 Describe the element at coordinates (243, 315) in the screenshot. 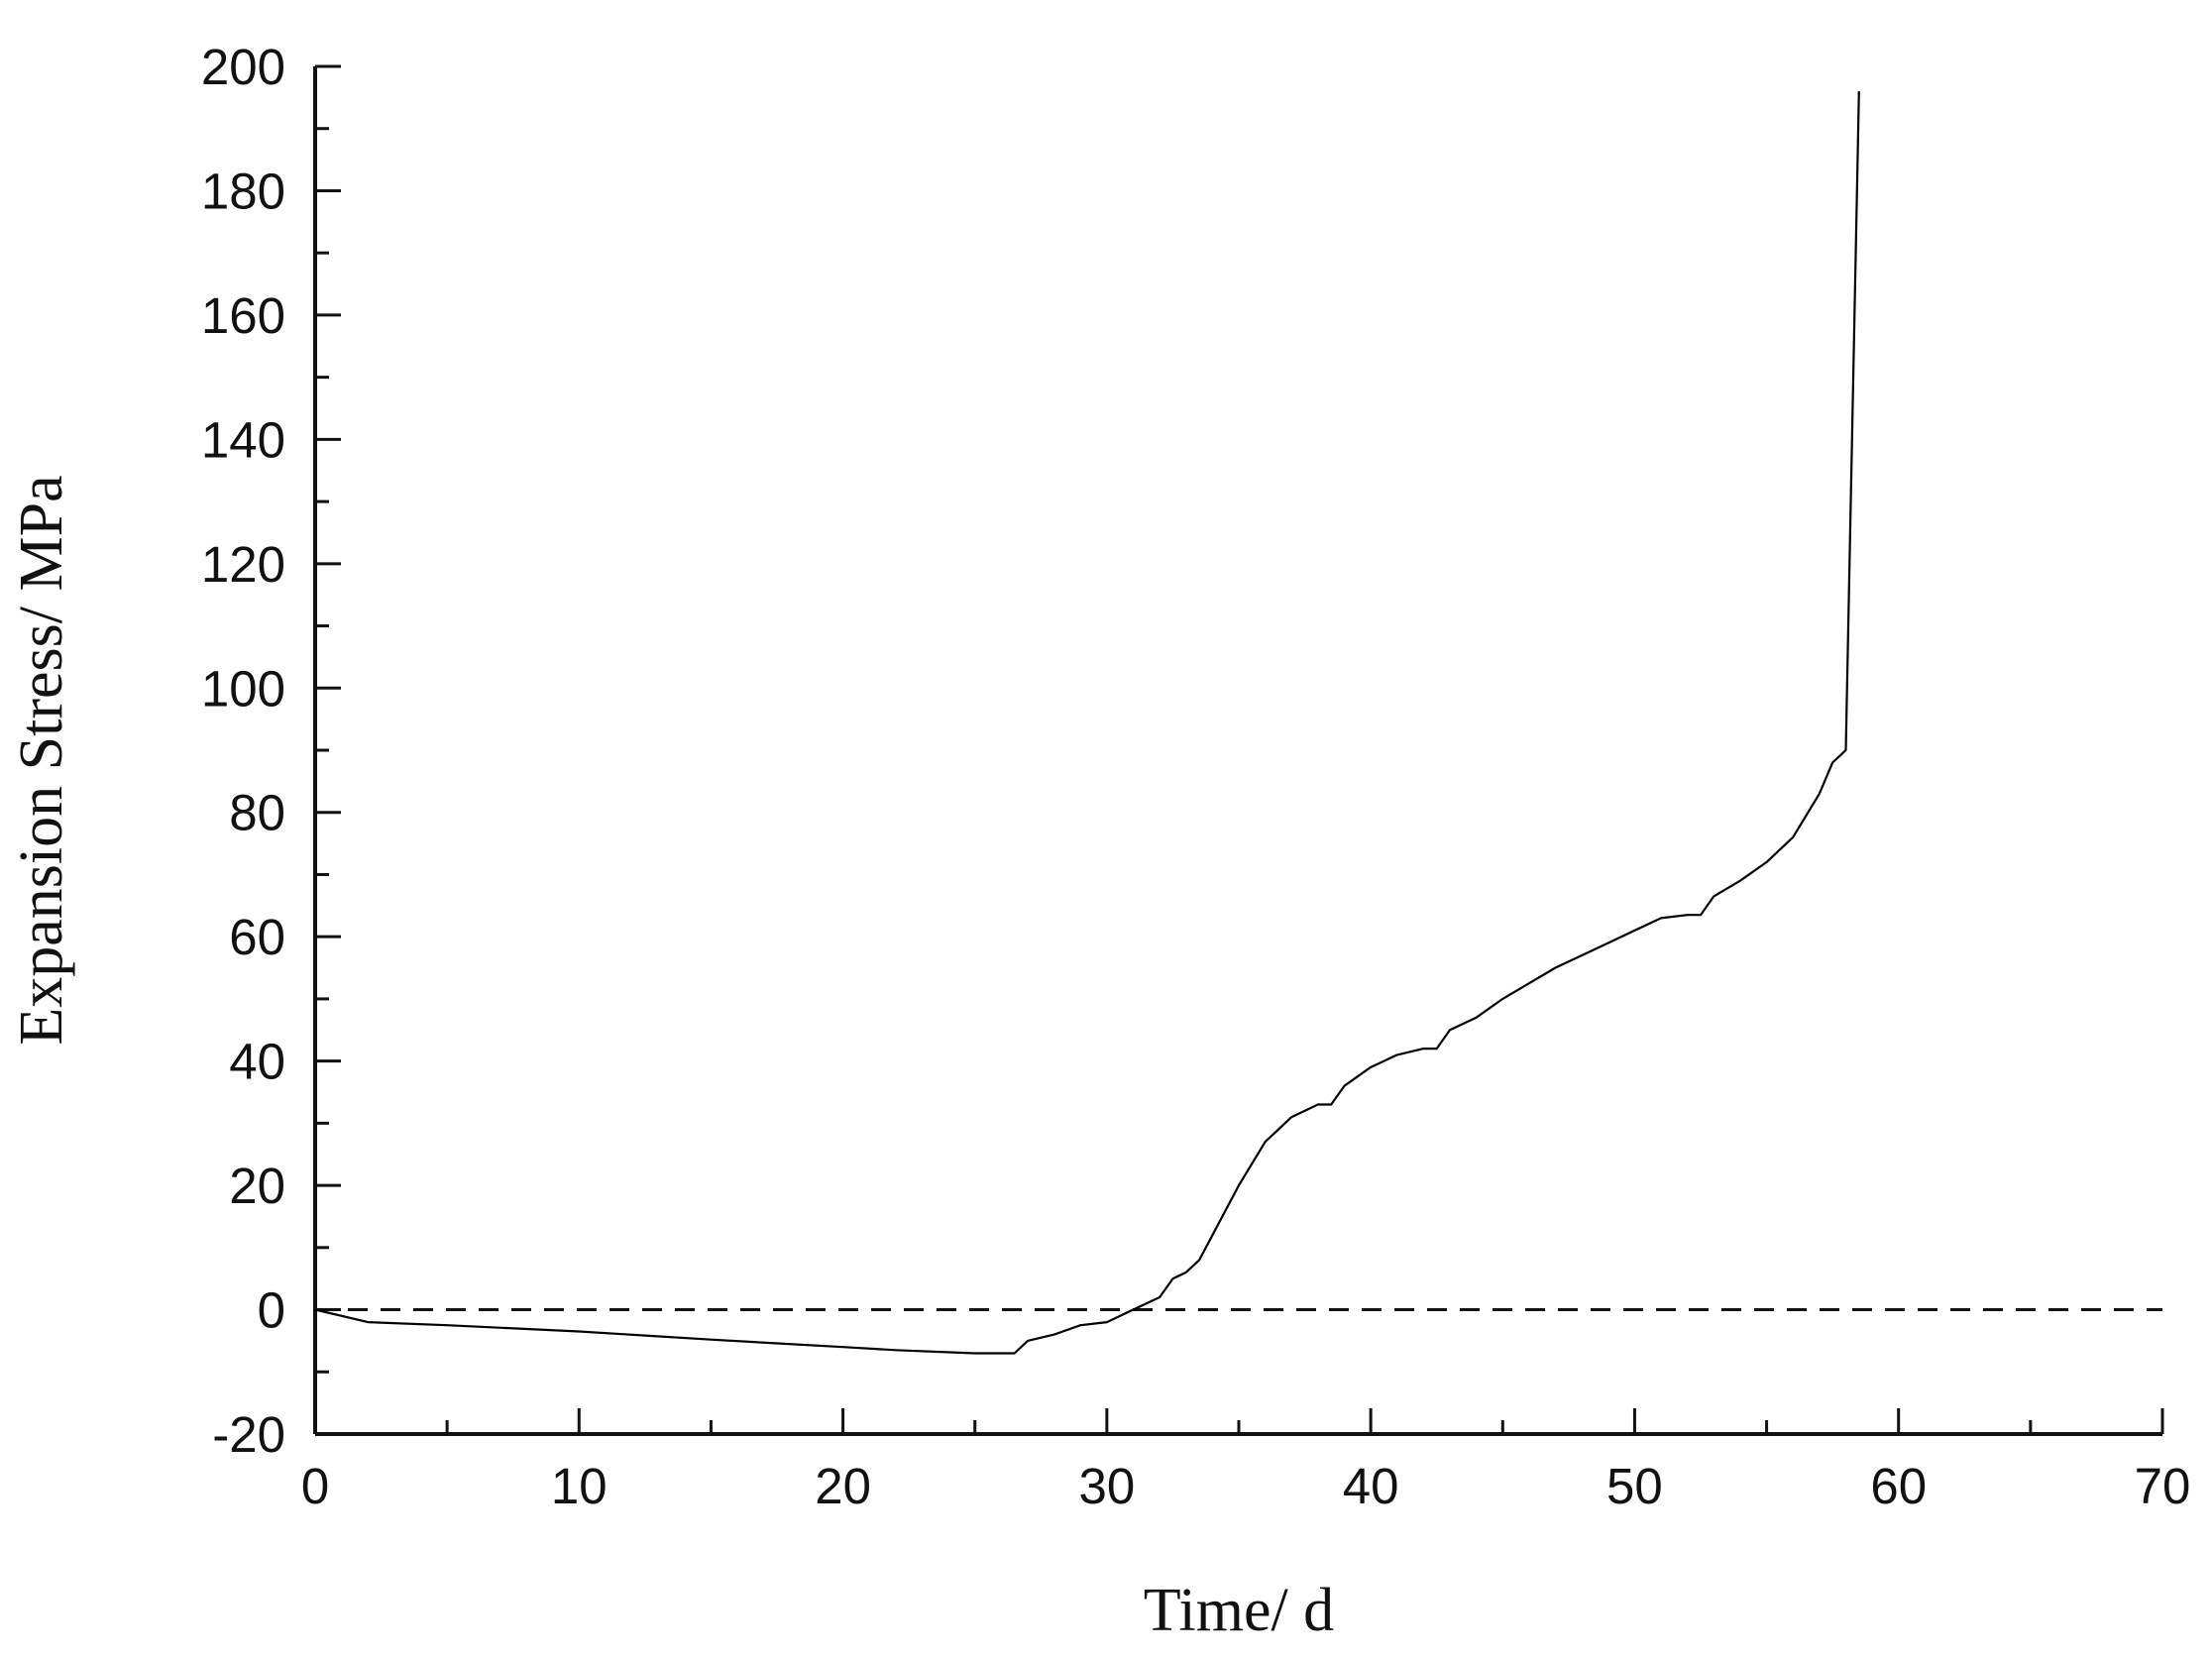

I see `y-tick-label: 160` at that location.